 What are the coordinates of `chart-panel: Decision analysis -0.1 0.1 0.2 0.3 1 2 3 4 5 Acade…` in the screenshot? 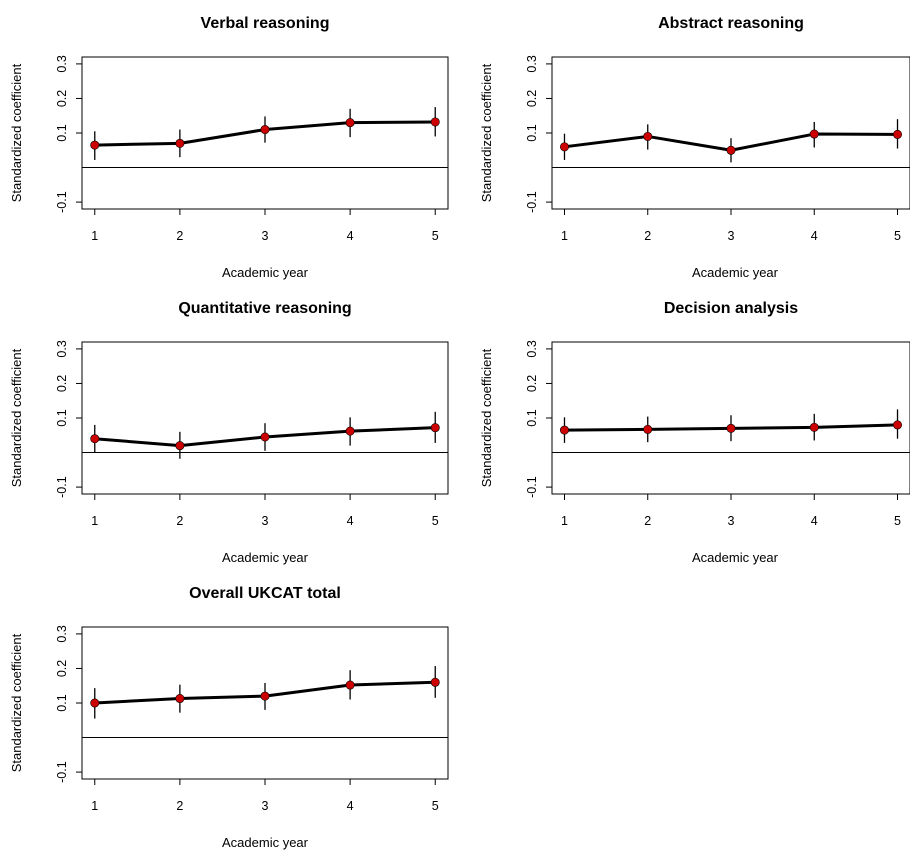 It's located at (694, 432).